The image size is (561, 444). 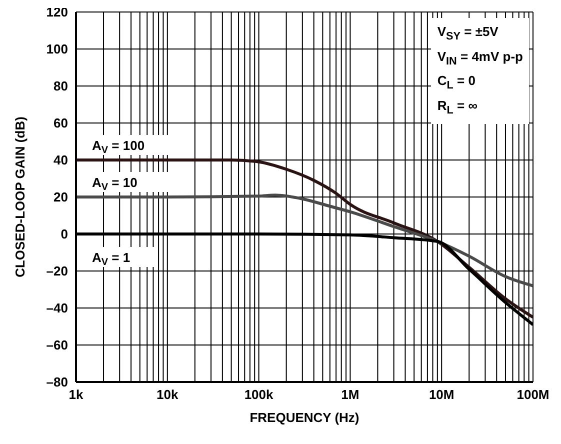 What do you see at coordinates (61, 86) in the screenshot?
I see `y-tick-label: 80` at bounding box center [61, 86].